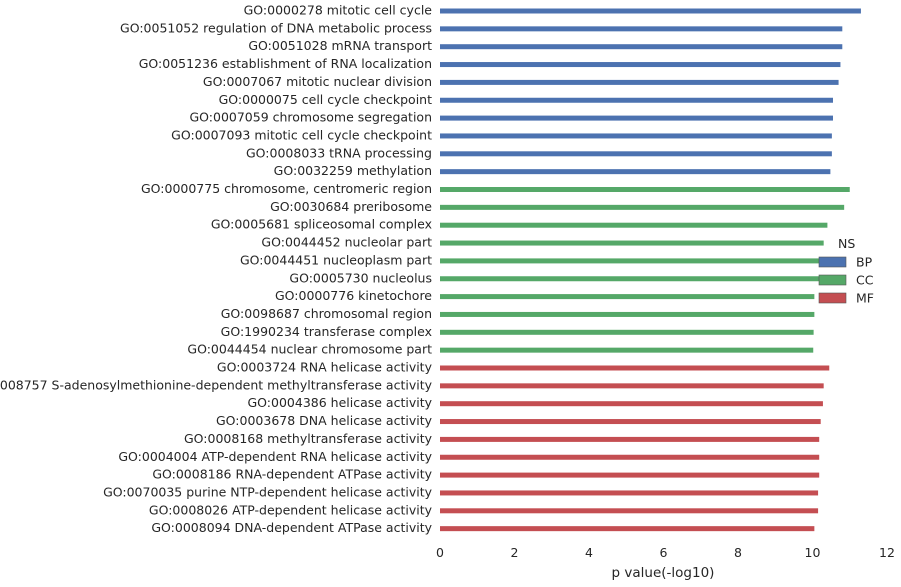  I want to click on category-label: GO:0030684 preribosome, so click(351, 206).